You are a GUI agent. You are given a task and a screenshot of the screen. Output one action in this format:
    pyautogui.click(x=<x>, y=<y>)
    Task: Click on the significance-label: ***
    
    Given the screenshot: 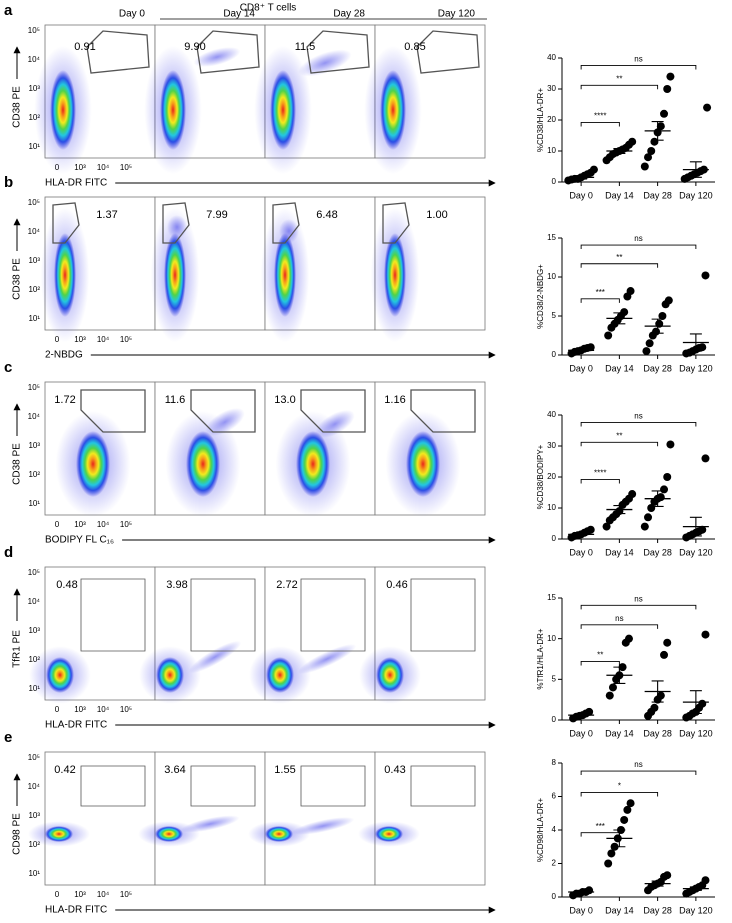 What is the action you would take?
    pyautogui.click(x=600, y=826)
    